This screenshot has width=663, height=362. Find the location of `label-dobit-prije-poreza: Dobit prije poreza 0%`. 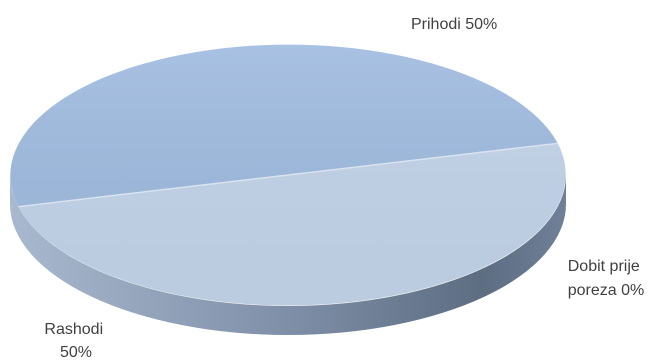

label-dobit-prije-poreza: Dobit prije poreza 0% is located at coordinates (606, 278).